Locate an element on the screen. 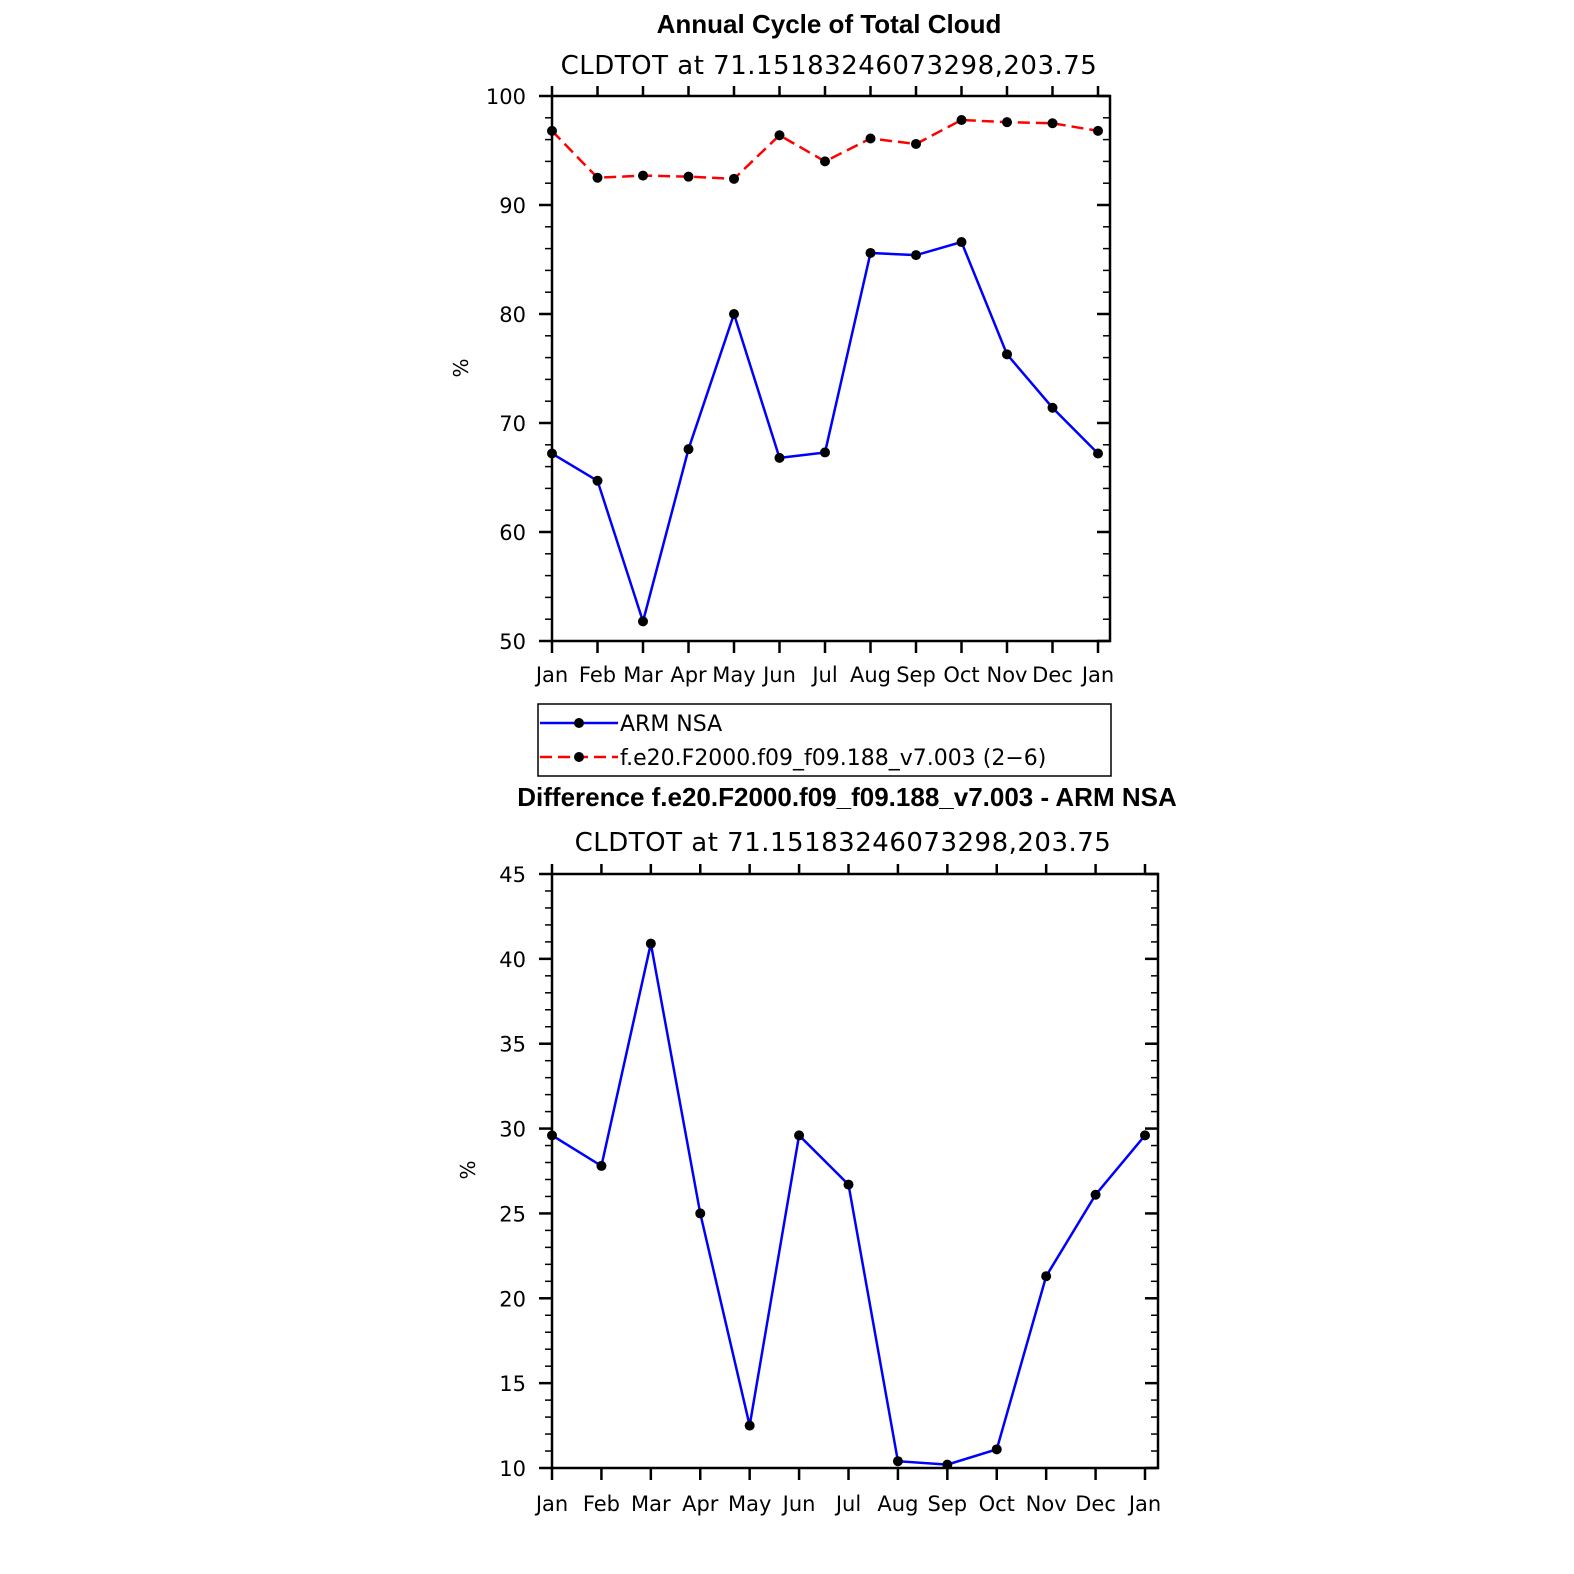  legend-label-model: f.e20.F2000.f09_f09.188_v7.003 (2−6) is located at coordinates (833, 758).